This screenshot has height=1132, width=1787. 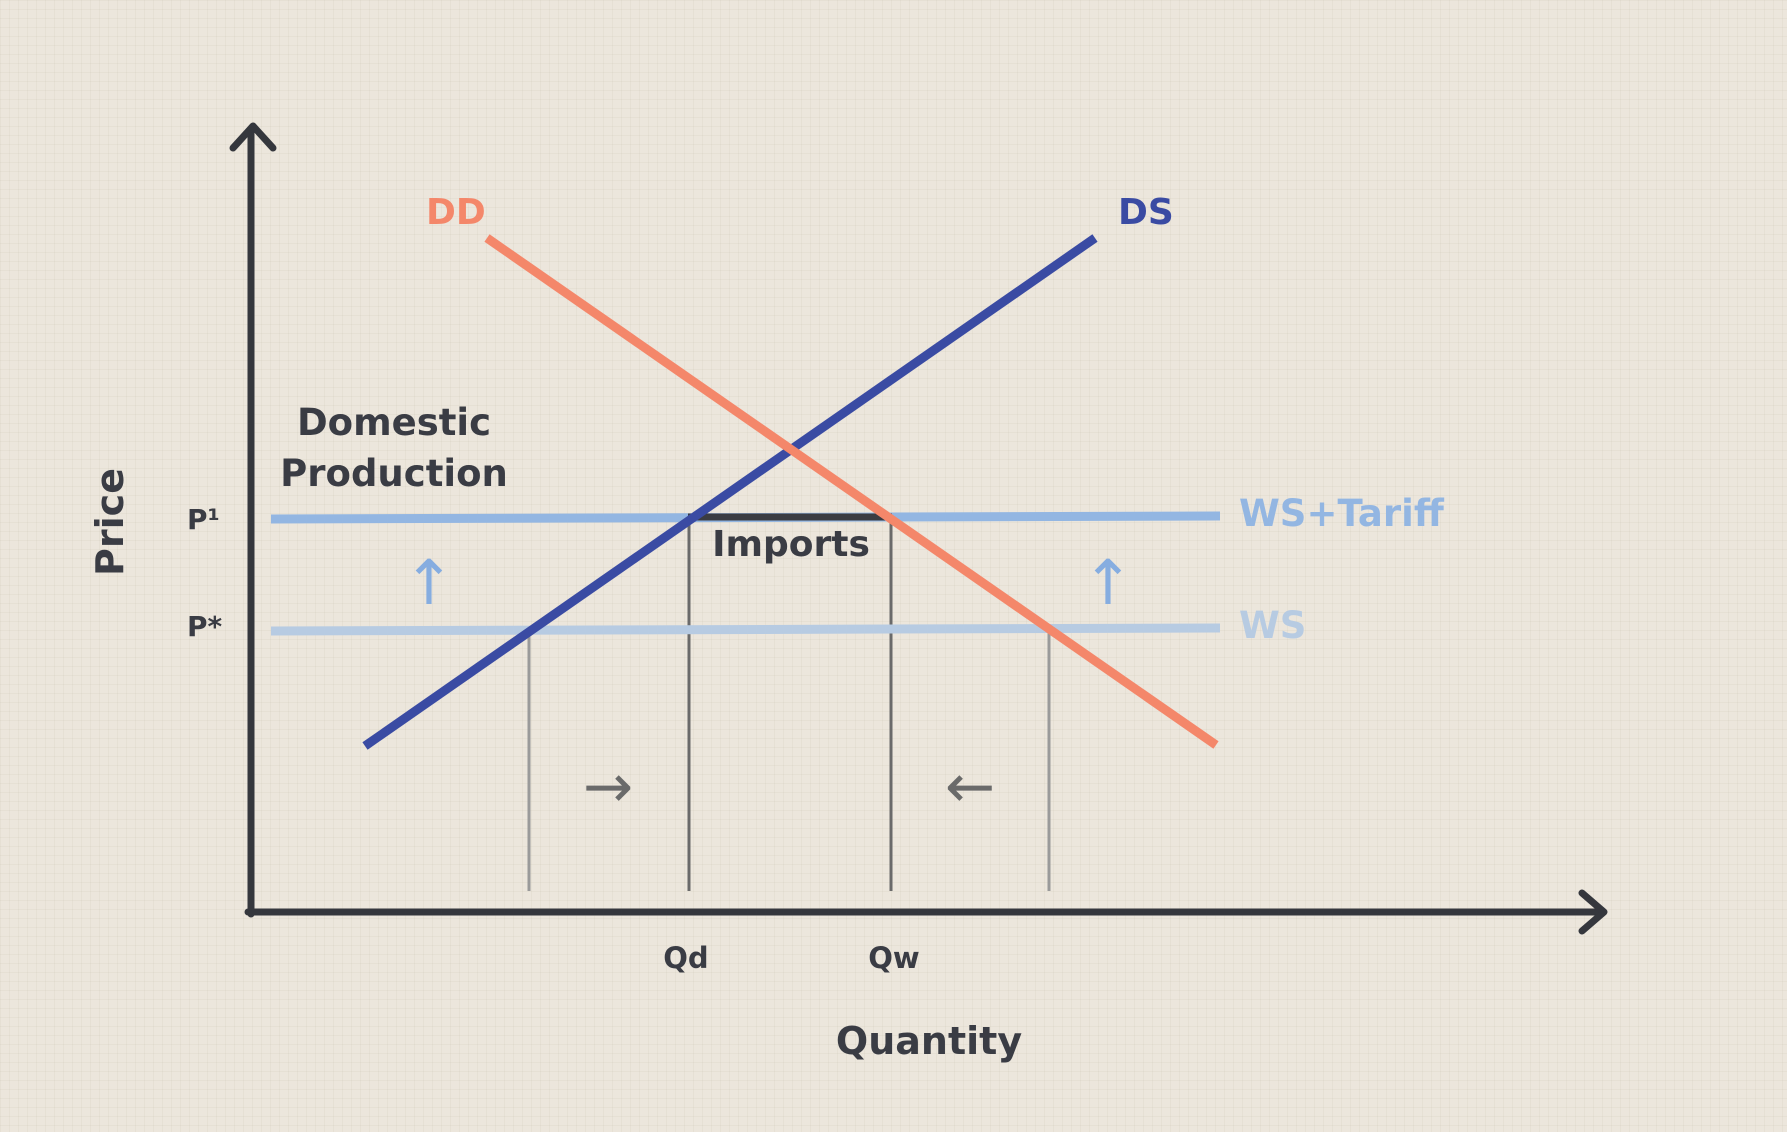 I want to click on ws-tariff-label: WS+Tariff, so click(x=1342, y=513).